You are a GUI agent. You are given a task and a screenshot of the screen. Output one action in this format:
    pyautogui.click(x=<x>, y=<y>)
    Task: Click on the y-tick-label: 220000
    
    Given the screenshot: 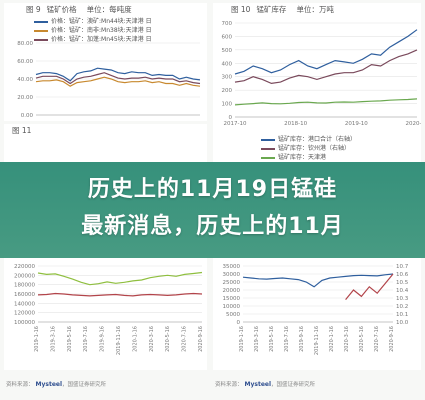 What is the action you would take?
    pyautogui.click(x=24, y=267)
    